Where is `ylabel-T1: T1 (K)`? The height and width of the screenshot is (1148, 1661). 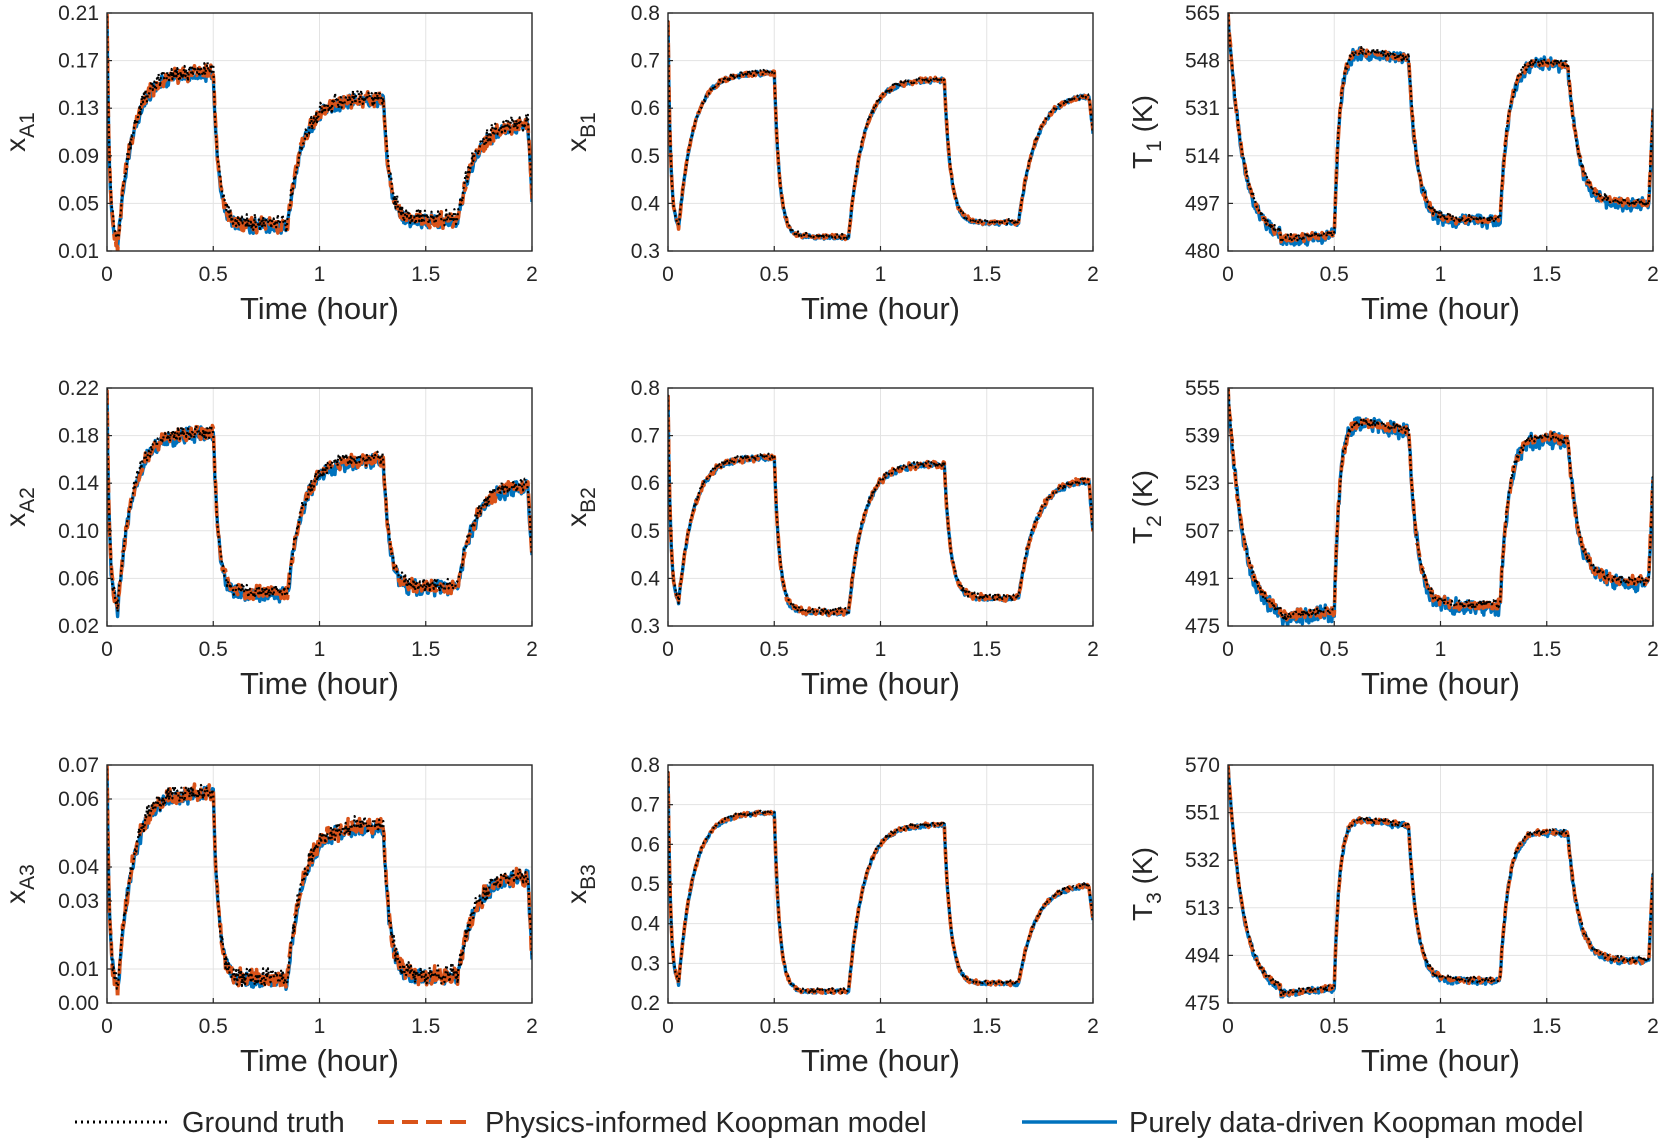 ylabel-T1: T1 (K) is located at coordinates (1146, 132).